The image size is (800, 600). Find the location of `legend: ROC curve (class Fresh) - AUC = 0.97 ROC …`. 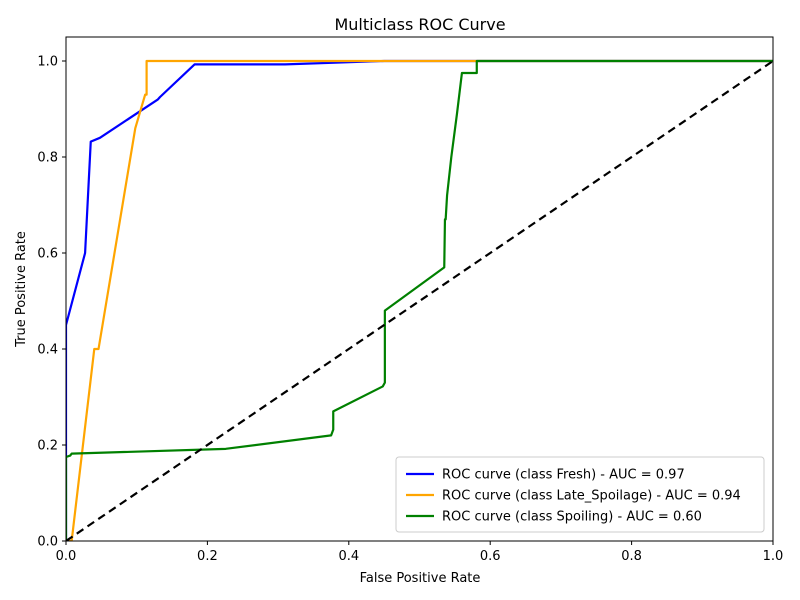

legend: ROC curve (class Fresh) - AUC = 0.97 ROC … is located at coordinates (580, 494).